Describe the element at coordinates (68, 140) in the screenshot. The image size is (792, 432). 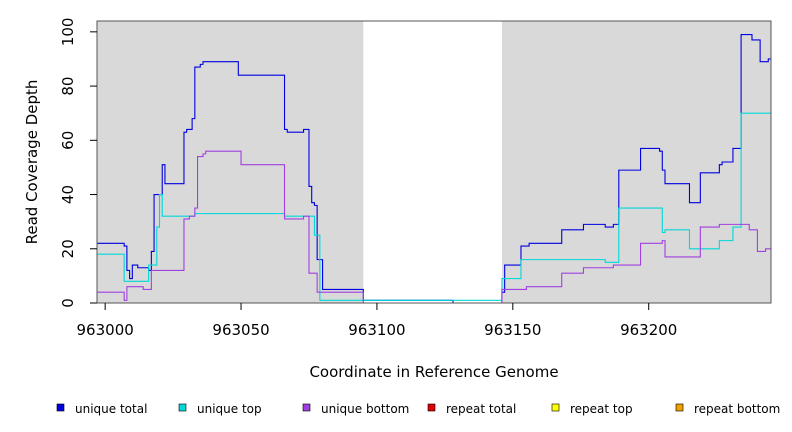
I see `y-tick-label: 60` at that location.